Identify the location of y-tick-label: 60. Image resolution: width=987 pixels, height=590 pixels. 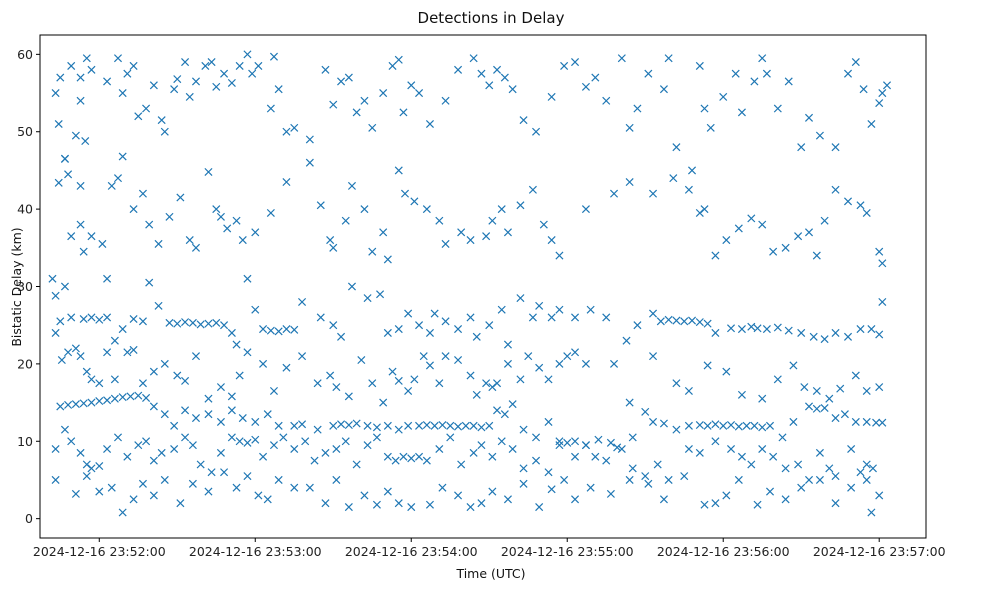
(25, 54).